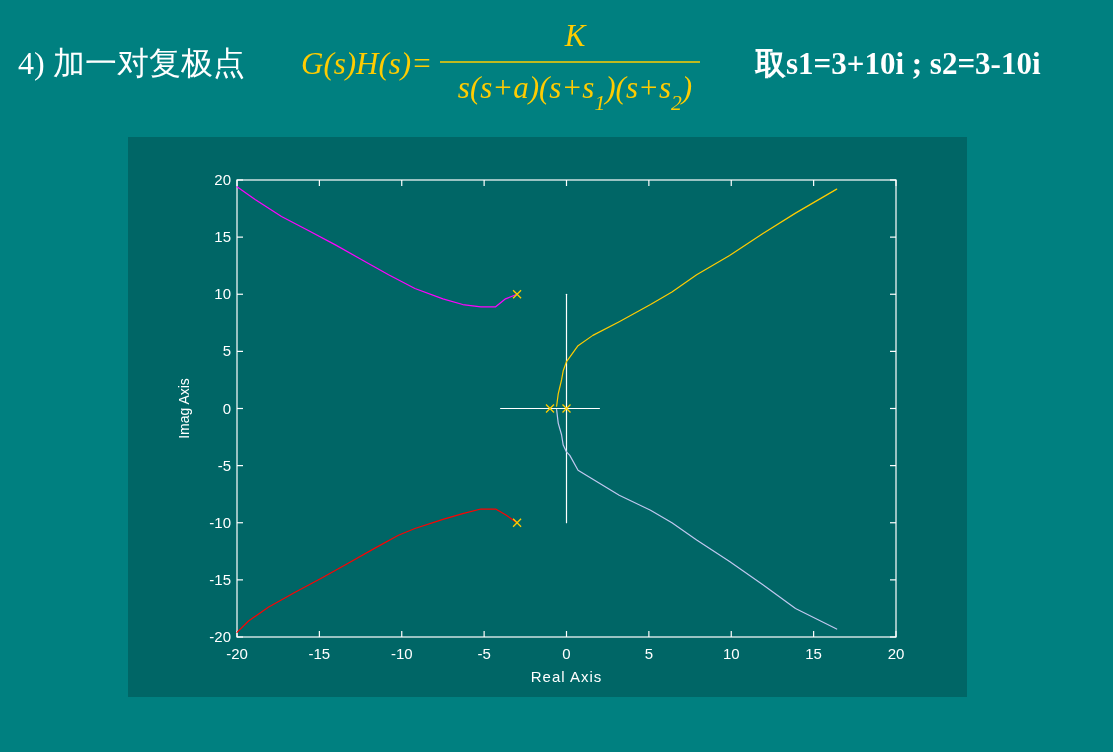 The image size is (1113, 752). What do you see at coordinates (649, 653) in the screenshot?
I see `x-tick-label: 5` at bounding box center [649, 653].